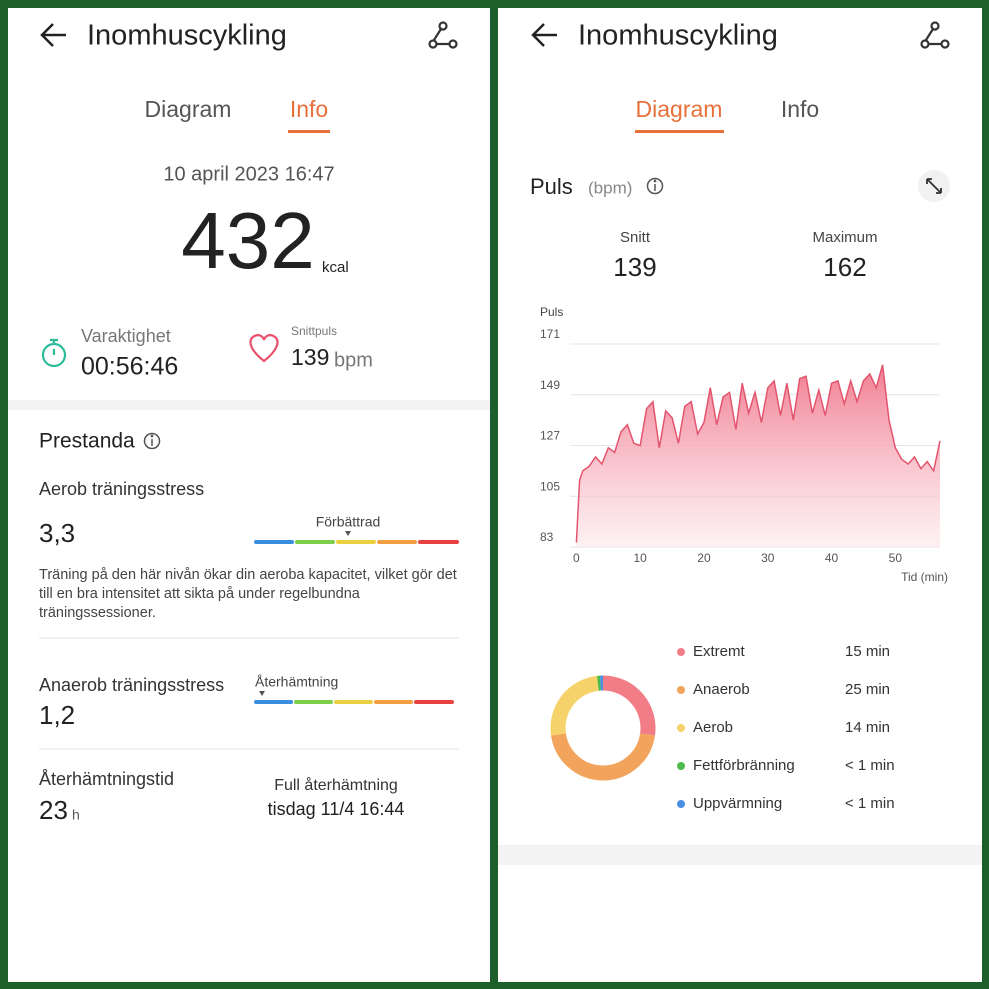 The image size is (989, 989). I want to click on y-axis-label: Puls, so click(551, 312).